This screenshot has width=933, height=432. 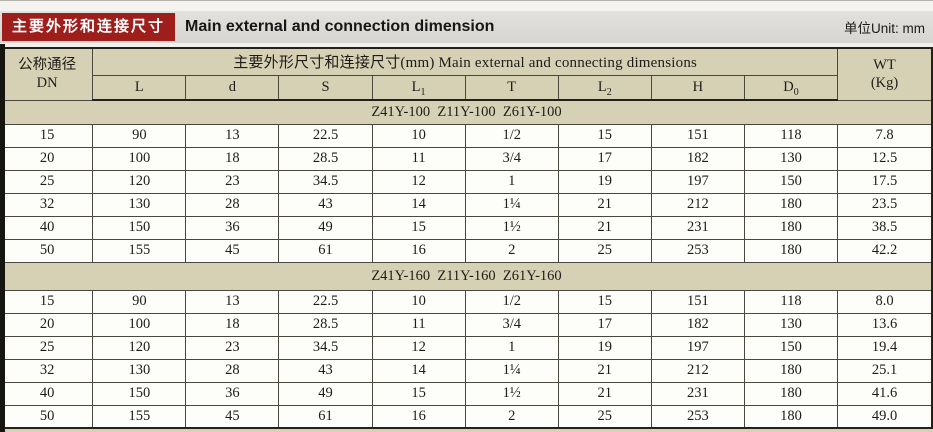 I want to click on cell-dn: 50, so click(x=47, y=416).